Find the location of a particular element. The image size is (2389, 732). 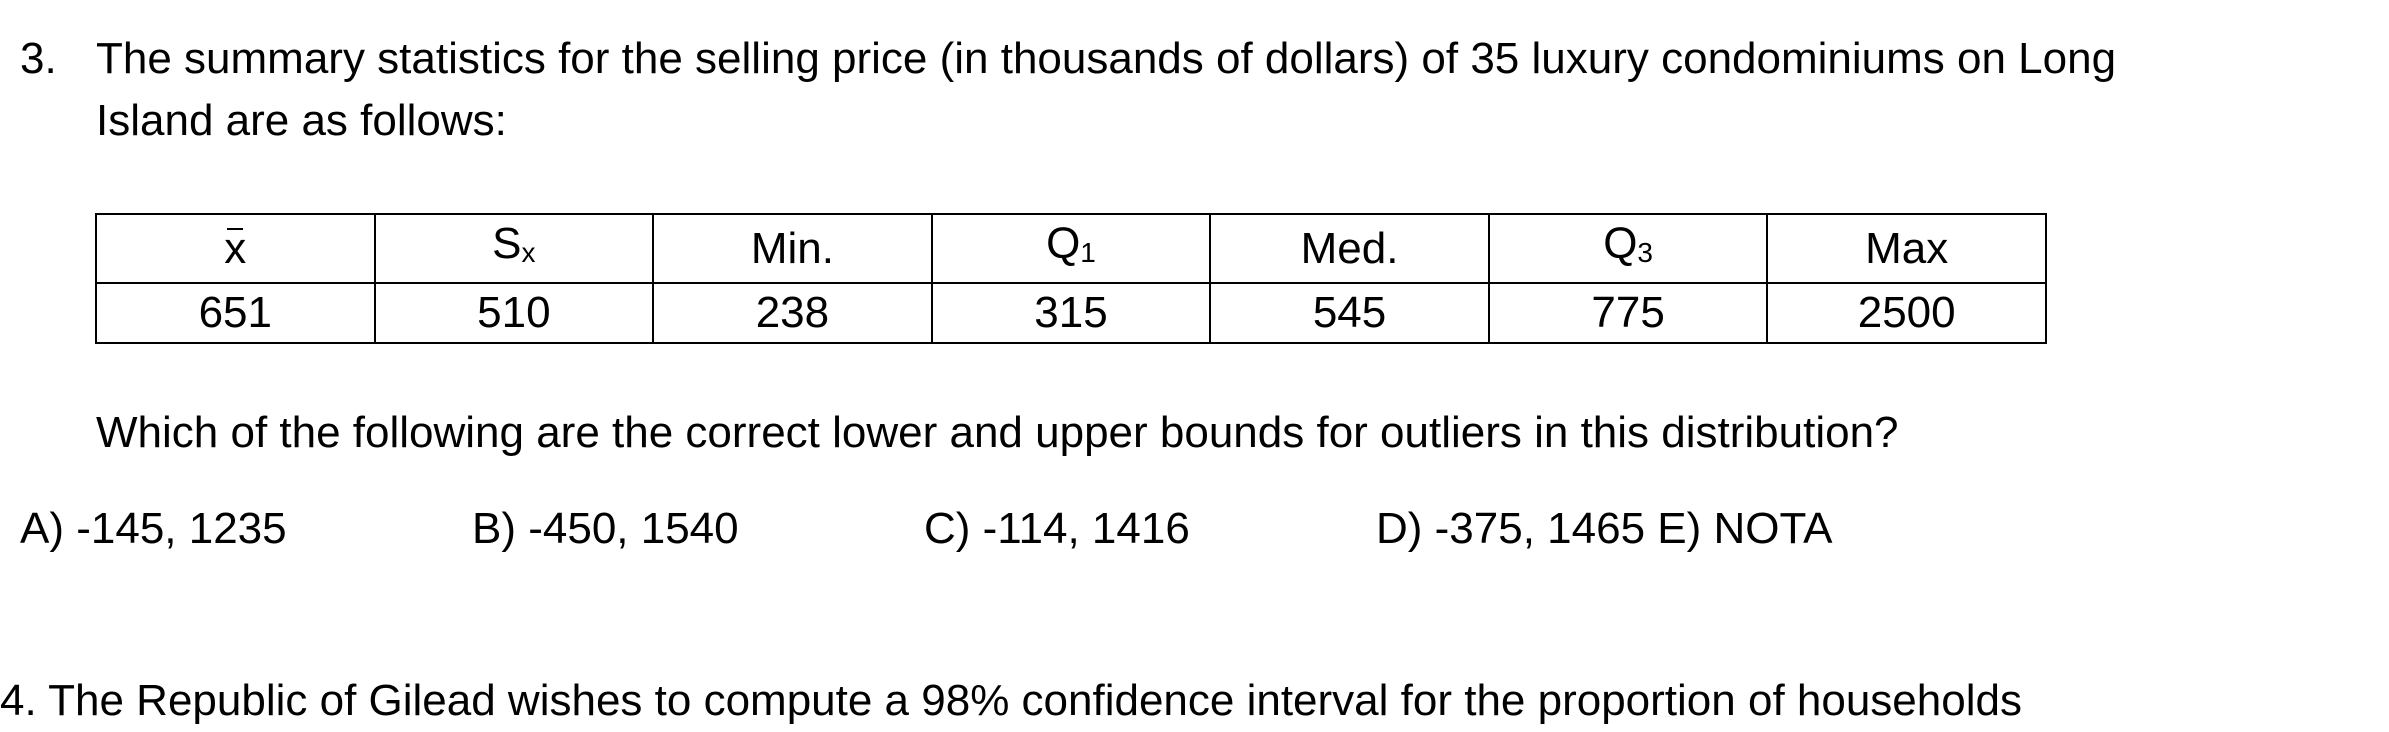

problem-number: 3. is located at coordinates (38, 58).